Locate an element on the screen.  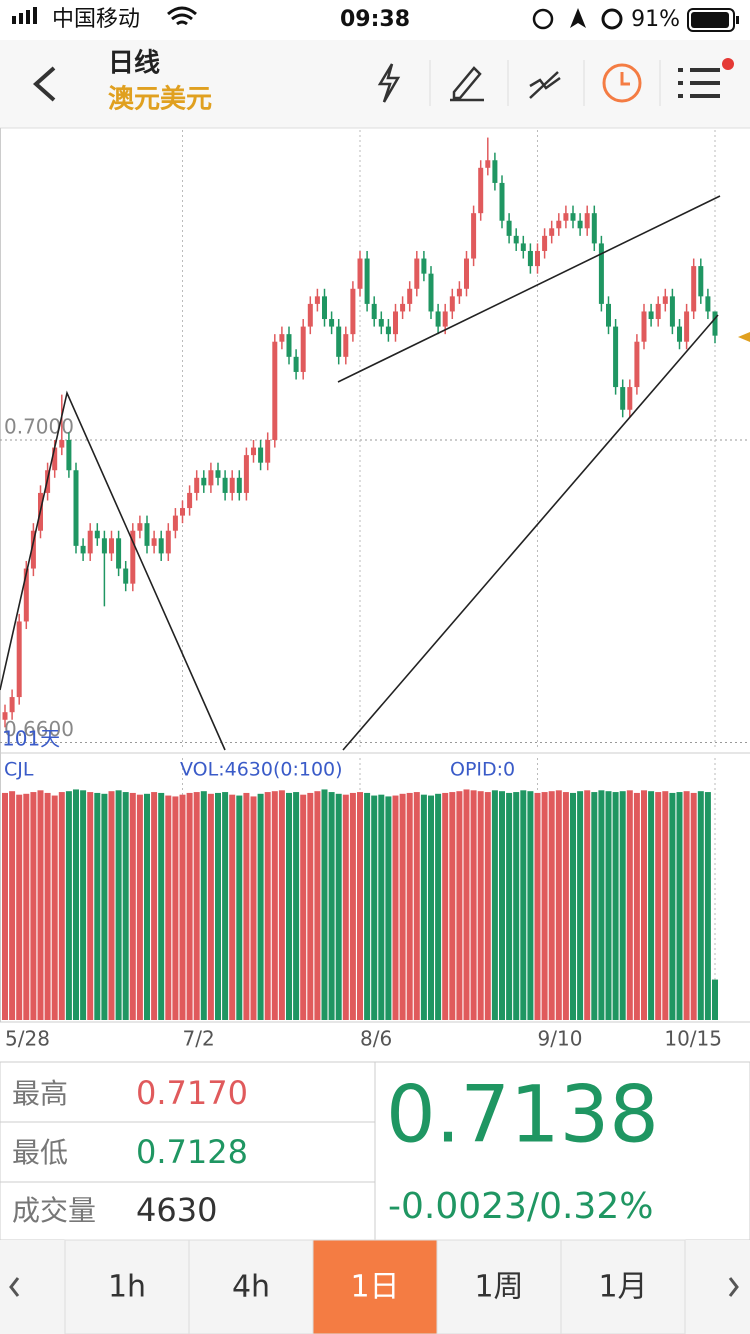
x-tick-label: 5/28 is located at coordinates (27, 1039).